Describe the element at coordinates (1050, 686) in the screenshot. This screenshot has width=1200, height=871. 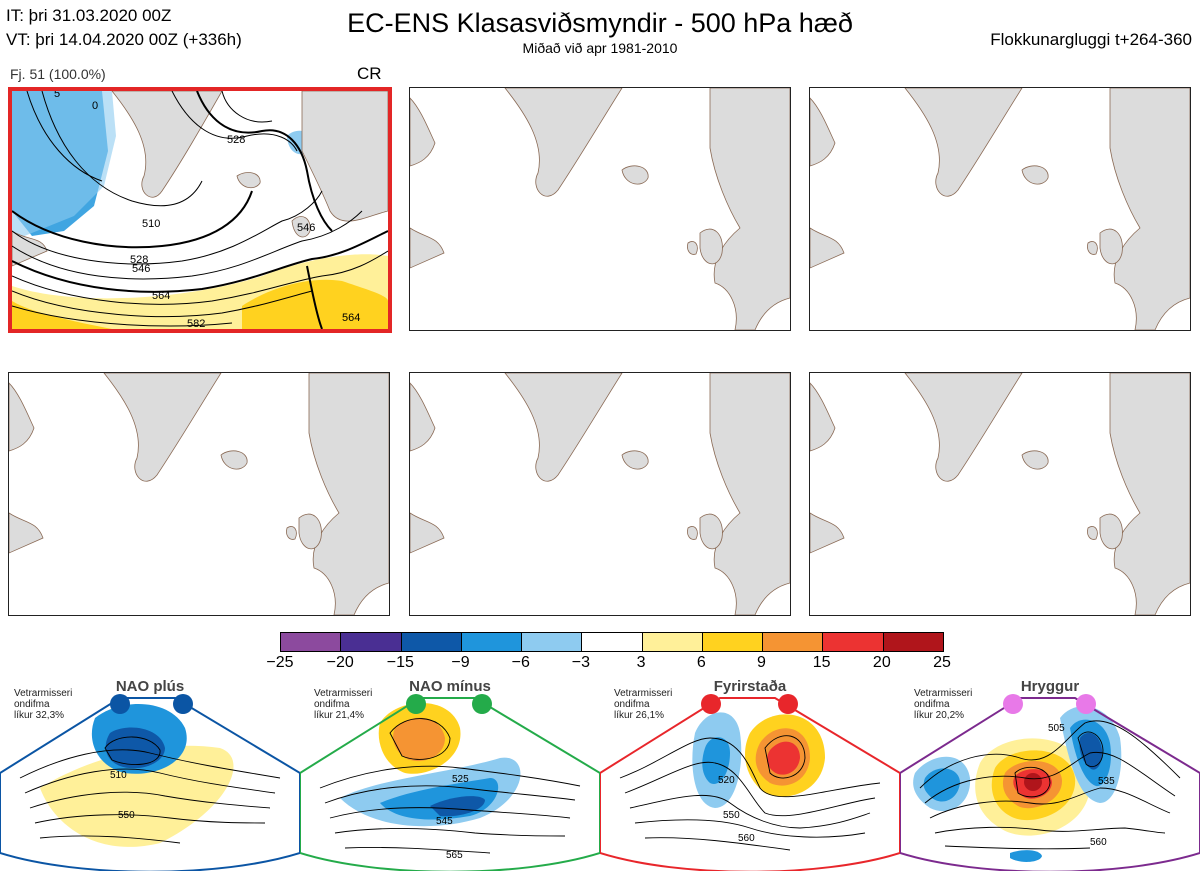
I see `regime-title: Hryggur` at that location.